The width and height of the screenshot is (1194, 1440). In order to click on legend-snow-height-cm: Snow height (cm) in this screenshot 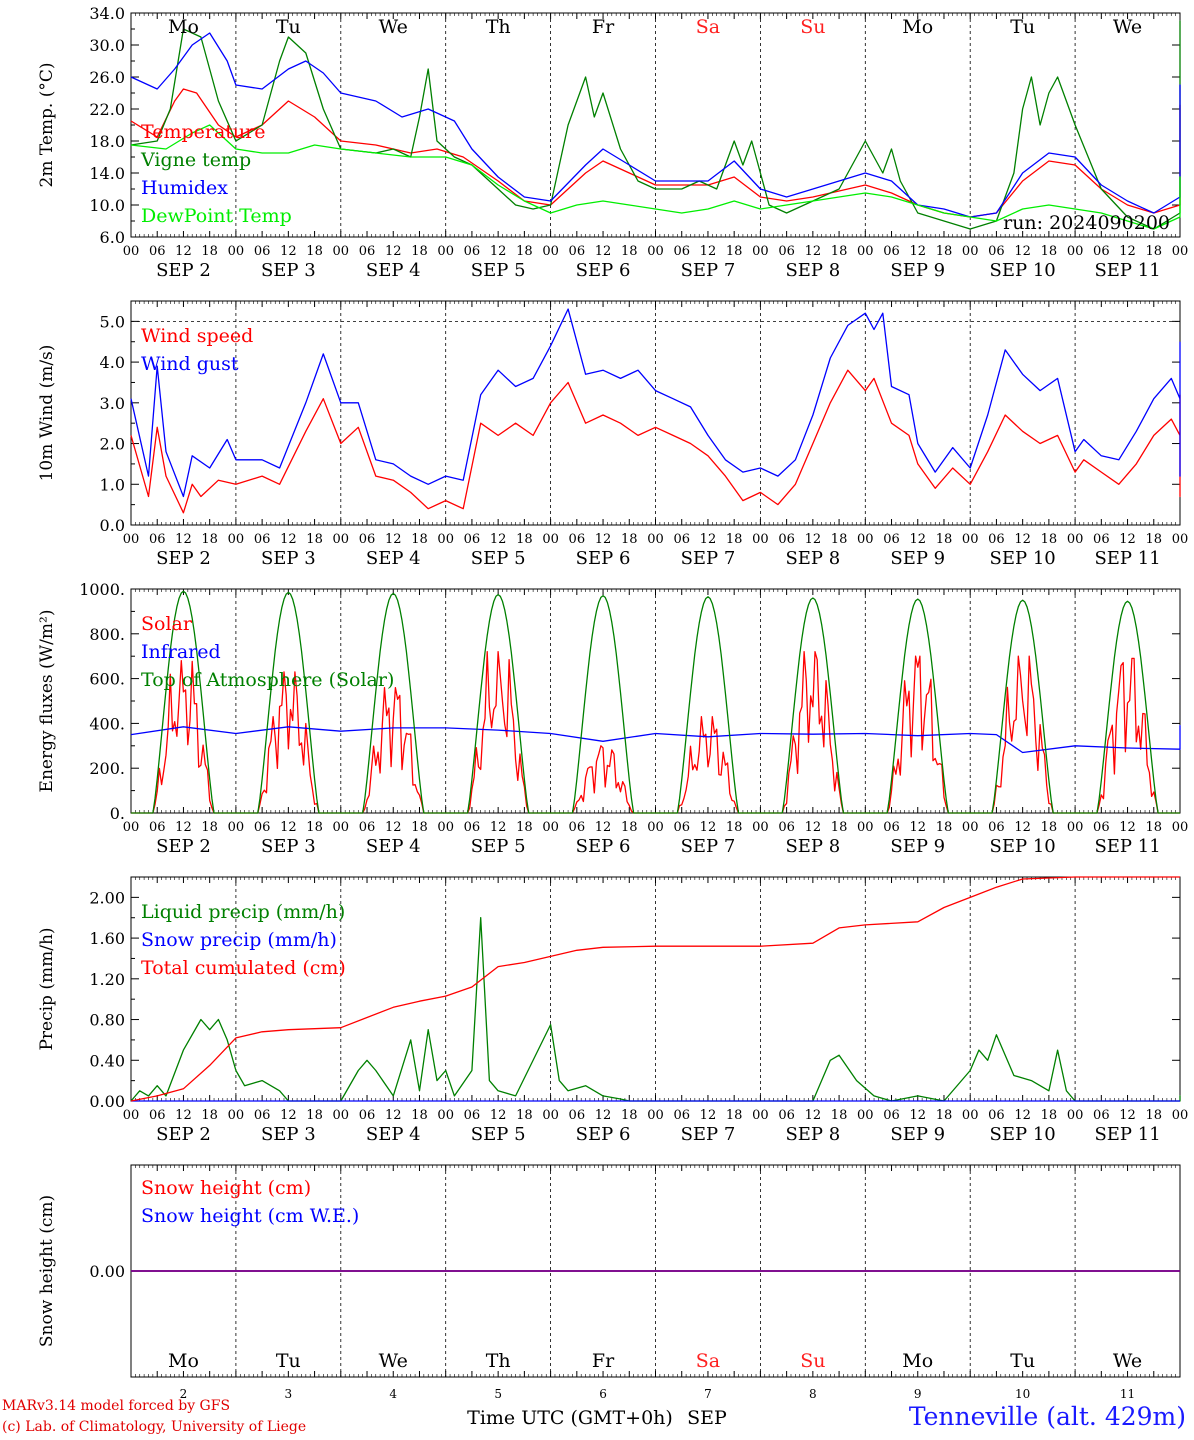, I will do `click(226, 1188)`.